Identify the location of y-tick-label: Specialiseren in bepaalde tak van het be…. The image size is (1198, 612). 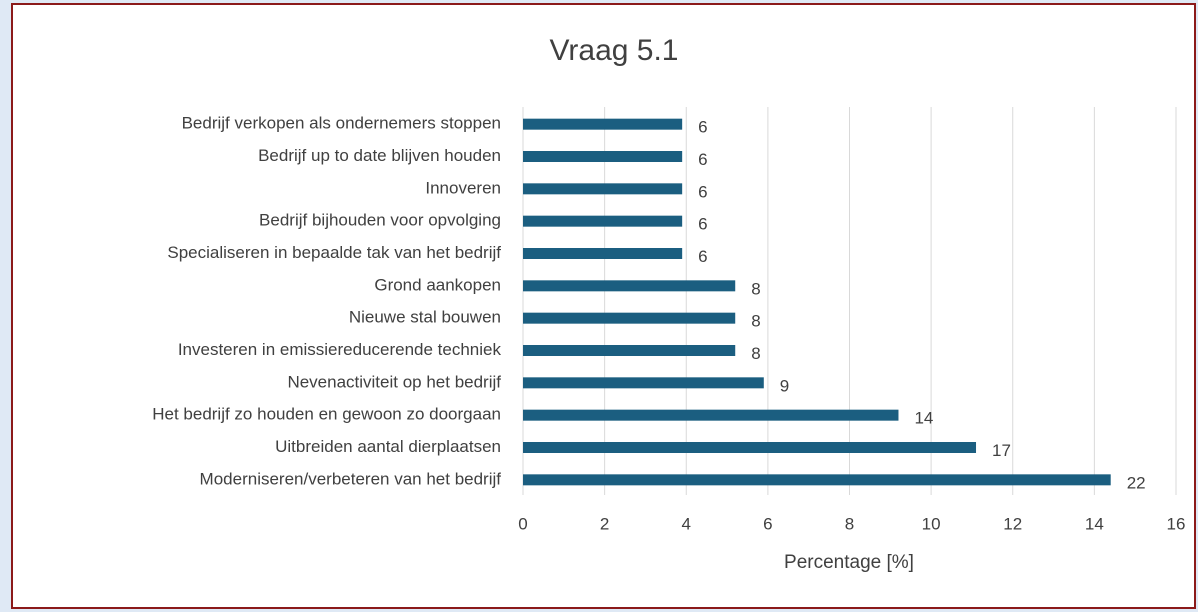
(334, 252).